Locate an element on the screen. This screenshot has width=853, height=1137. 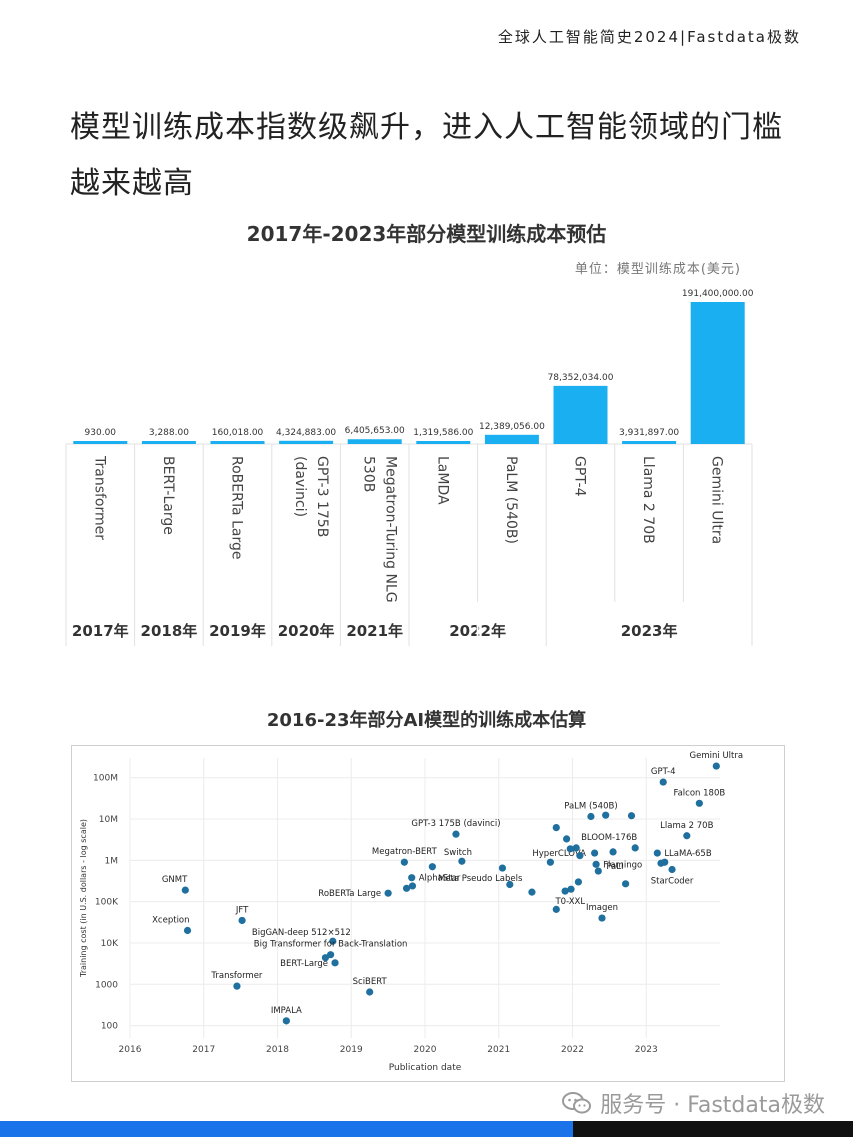
category-label: GPT-3 175B(davinci) is located at coordinates (311, 496).